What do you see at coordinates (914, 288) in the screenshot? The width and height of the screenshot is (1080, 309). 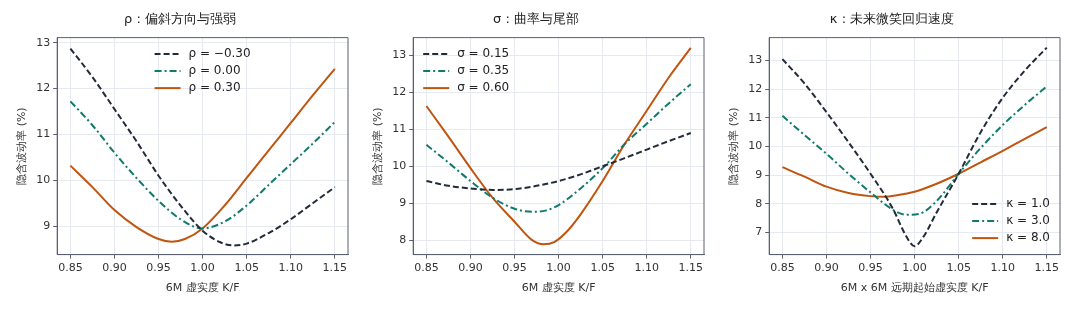 I see `x-axis-title: 6M x 6M 远期起始虚实度 K/F` at bounding box center [914, 288].